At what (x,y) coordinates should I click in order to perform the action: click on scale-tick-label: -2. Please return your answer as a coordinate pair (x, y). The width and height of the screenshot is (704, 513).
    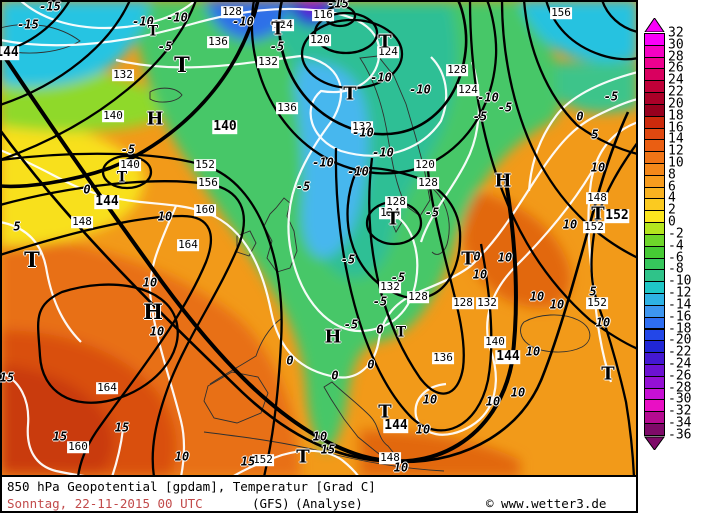
    Looking at the image, I should click on (676, 234).